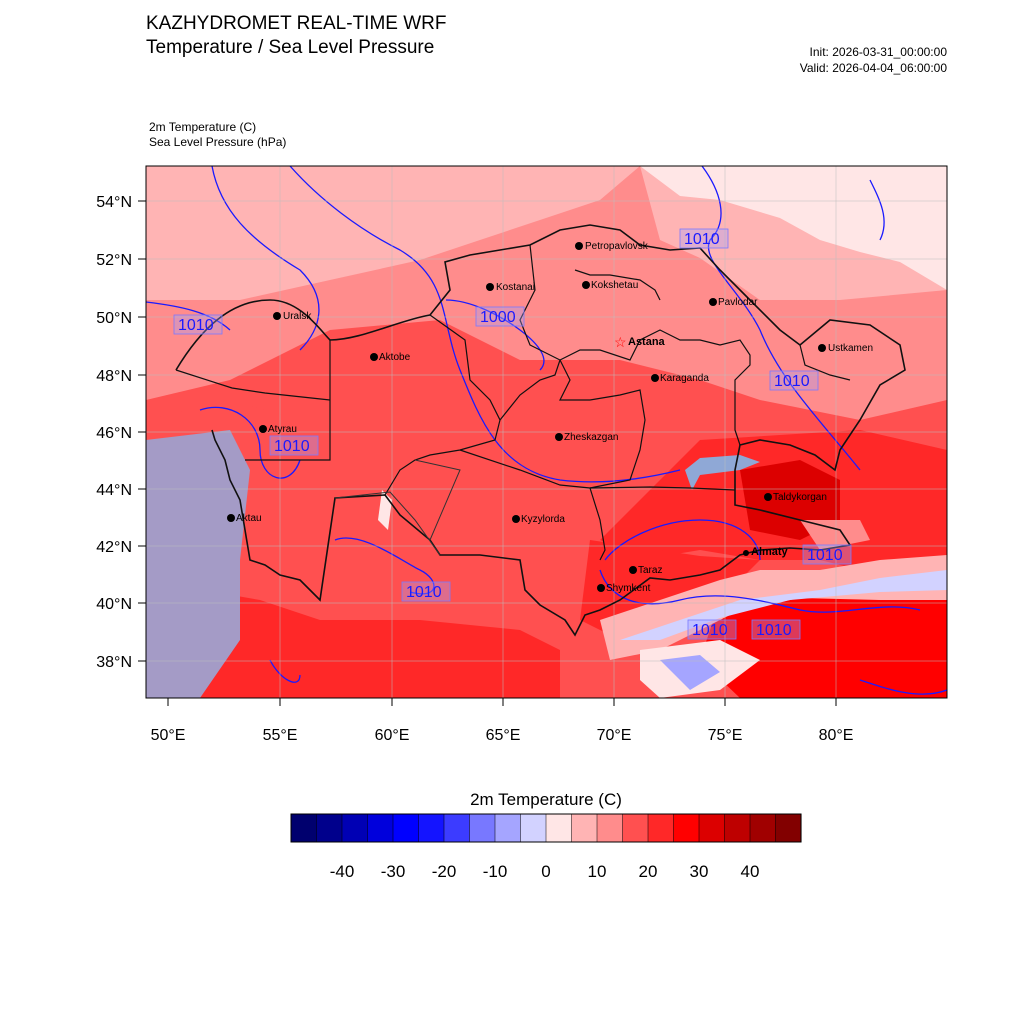  I want to click on city-label: Kyzylorda, so click(543, 519).